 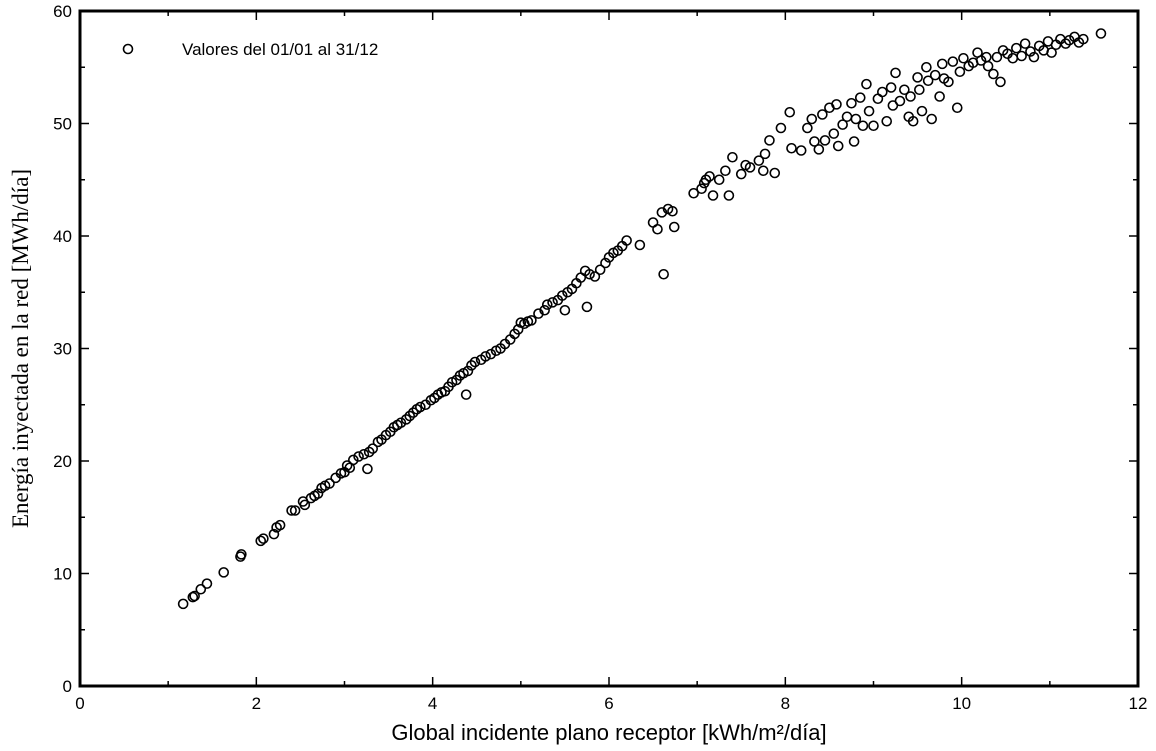 I want to click on x-tick-label: 12, so click(x=1138, y=703).